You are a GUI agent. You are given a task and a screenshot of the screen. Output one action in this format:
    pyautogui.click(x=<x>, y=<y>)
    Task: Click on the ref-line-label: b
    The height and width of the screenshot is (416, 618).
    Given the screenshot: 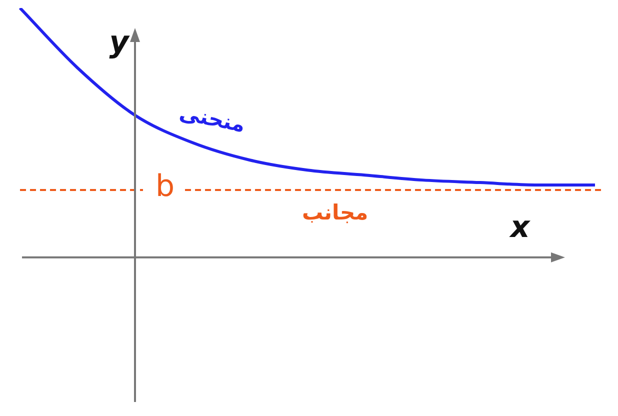 What is the action you would take?
    pyautogui.click(x=165, y=186)
    